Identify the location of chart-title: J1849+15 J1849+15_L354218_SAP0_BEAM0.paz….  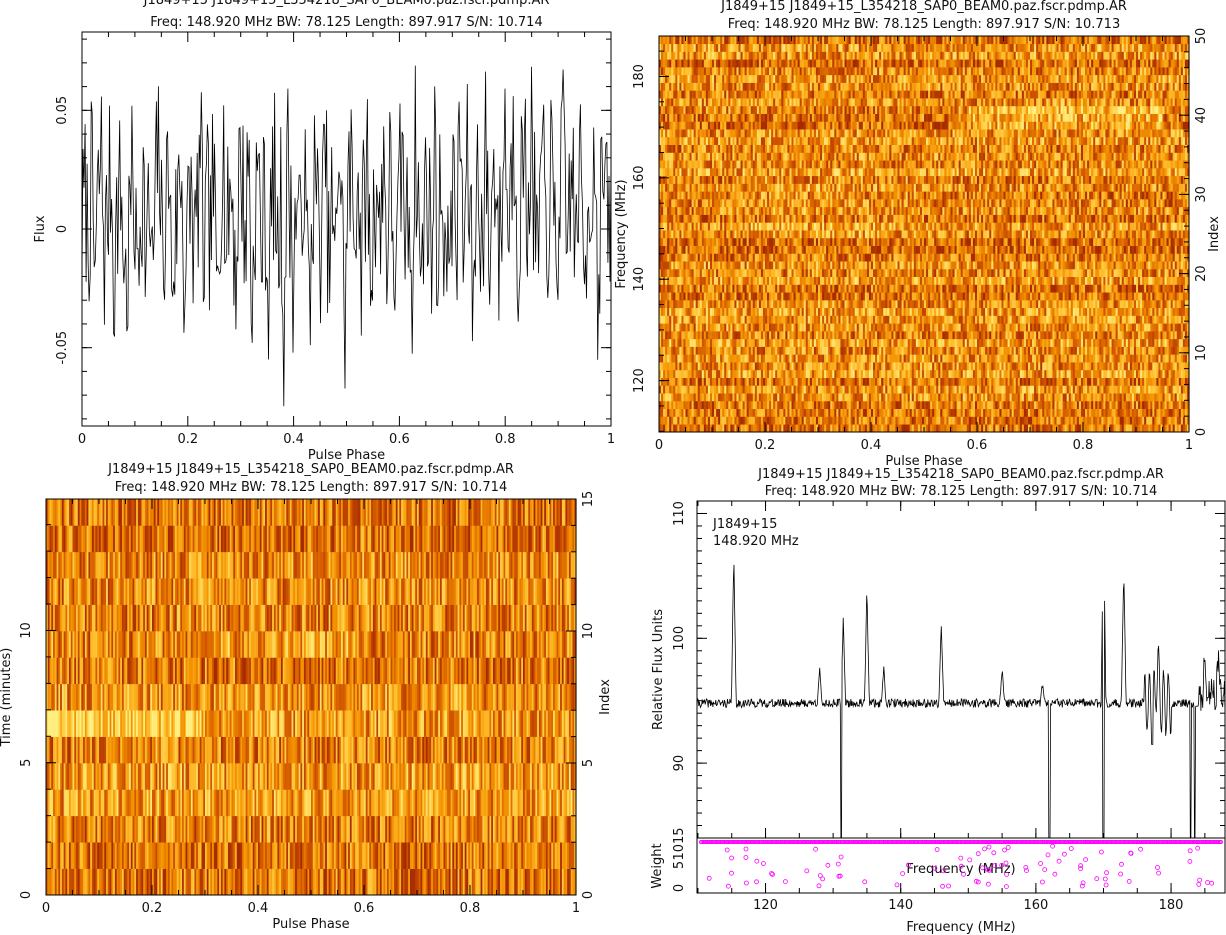
(346, 4).